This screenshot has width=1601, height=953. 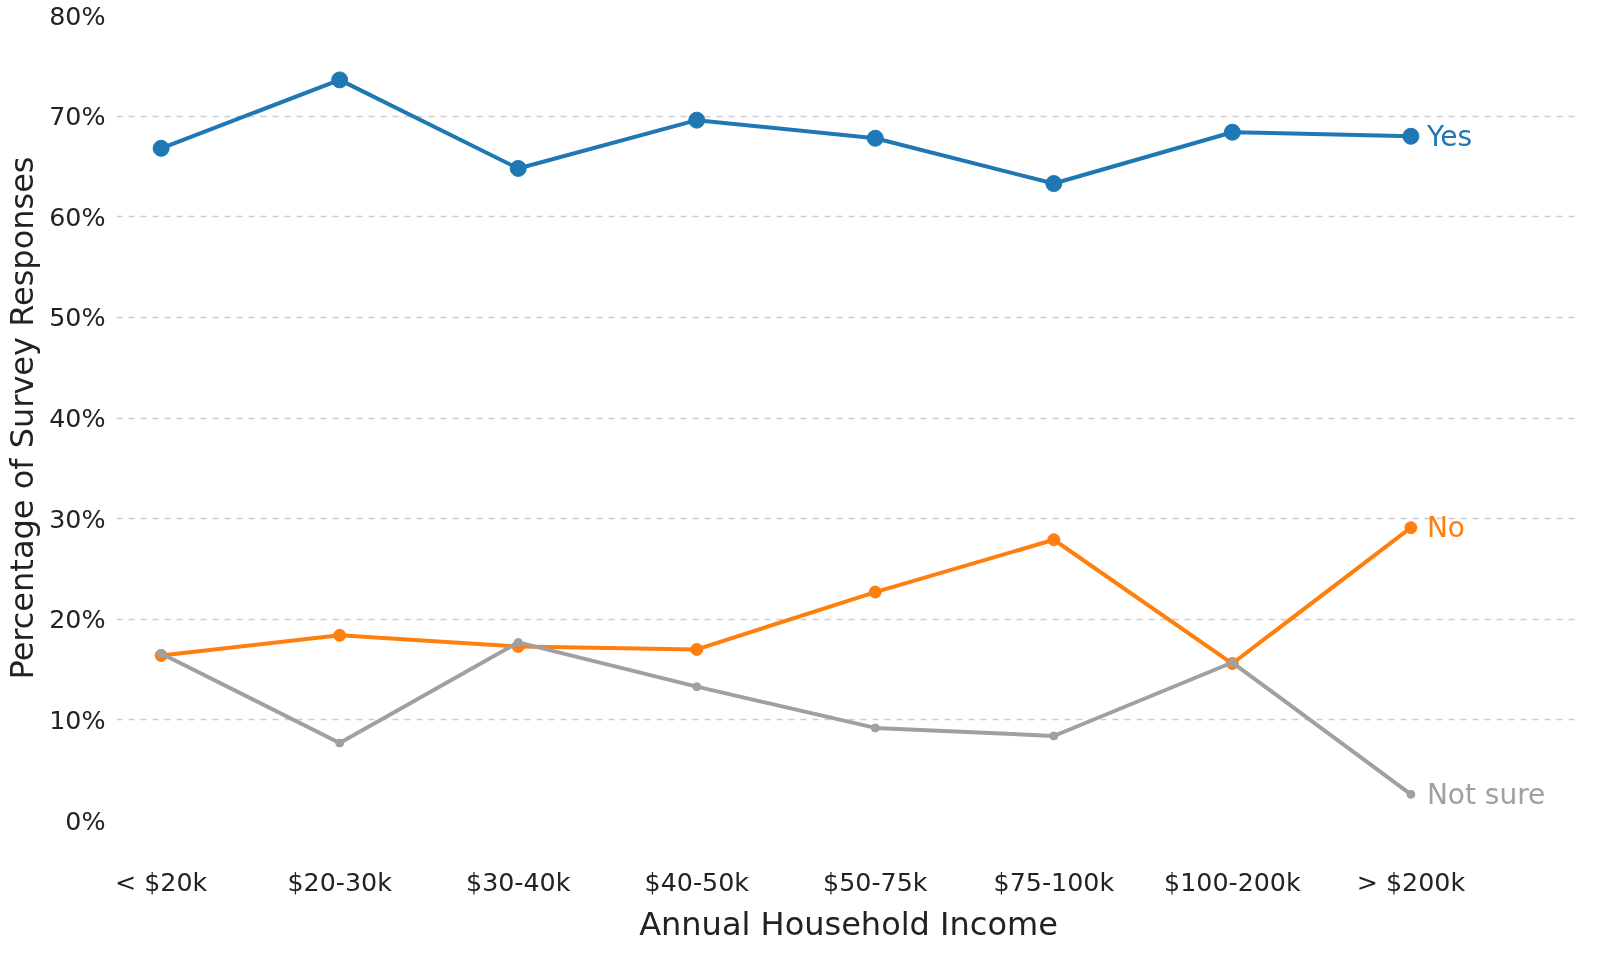 I want to click on y-tick-label: 80%, so click(x=77, y=15).